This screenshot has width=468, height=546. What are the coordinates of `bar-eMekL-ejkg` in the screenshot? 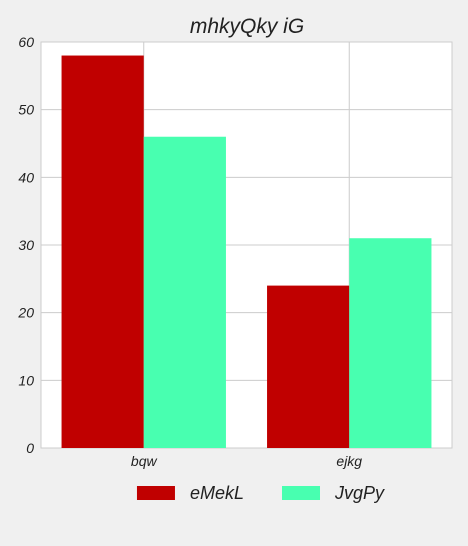 It's located at (308, 366).